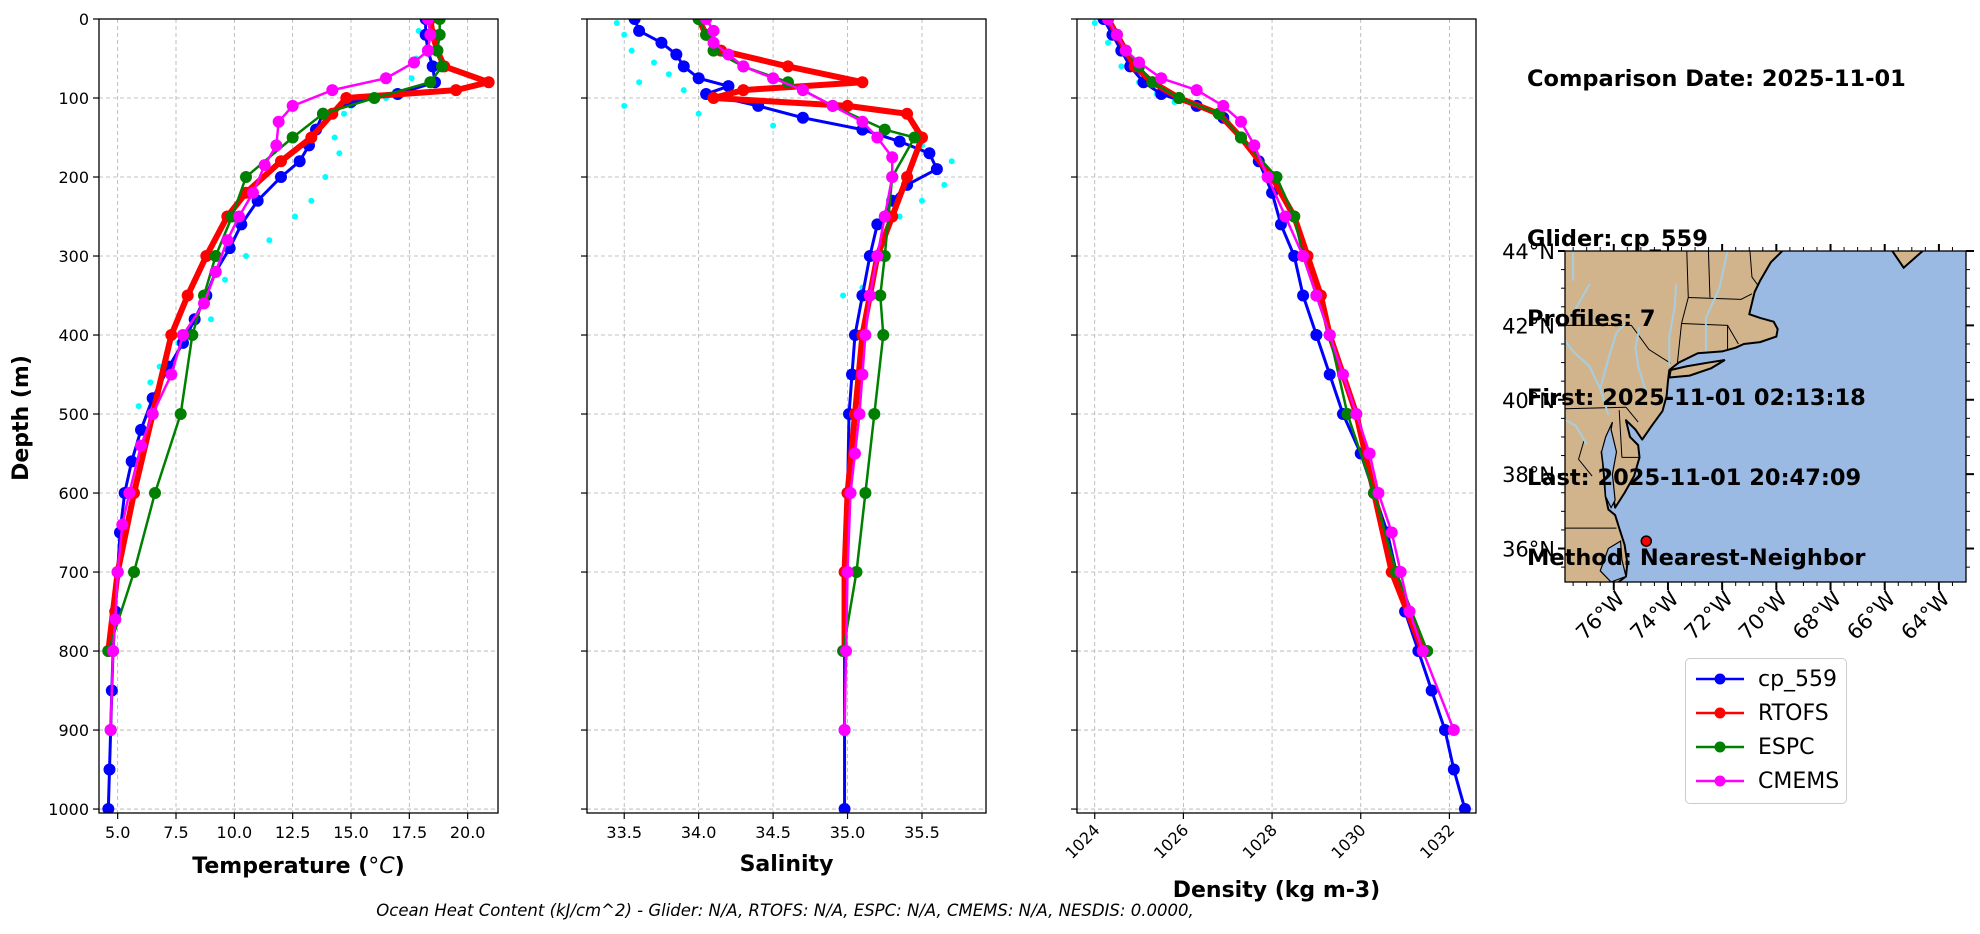 The height and width of the screenshot is (934, 1980). Describe the element at coordinates (773, 832) in the screenshot. I see `x-tick-label-34-5: 34.5` at that location.